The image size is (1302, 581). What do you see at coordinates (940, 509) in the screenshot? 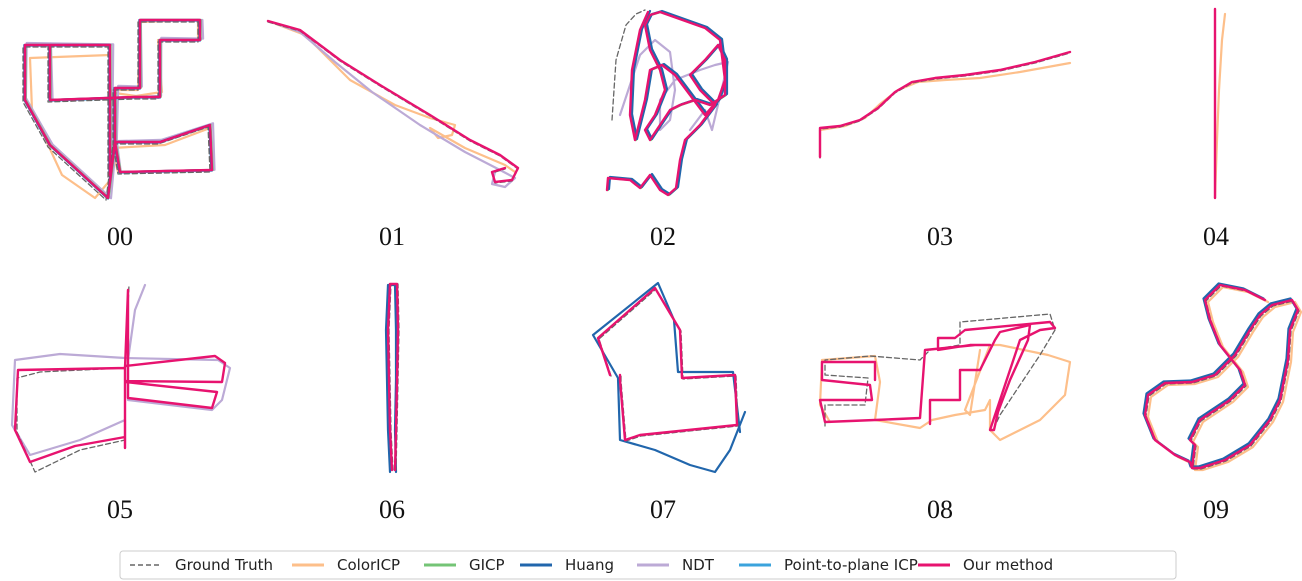
I see `panel-label-08: 08` at bounding box center [940, 509].